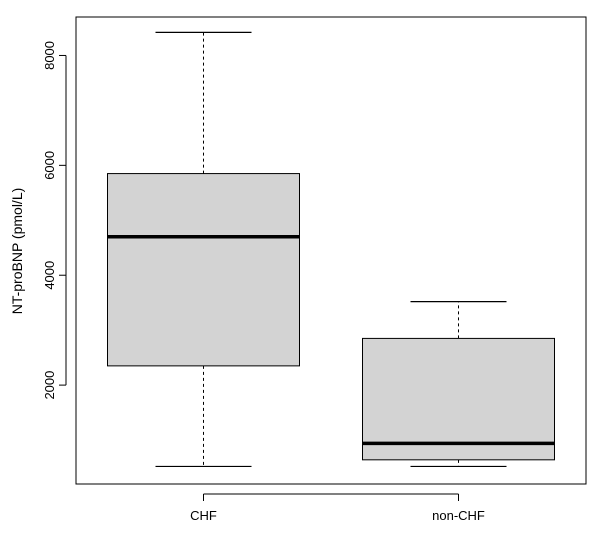  I want to click on box-non-chf, so click(458, 384).